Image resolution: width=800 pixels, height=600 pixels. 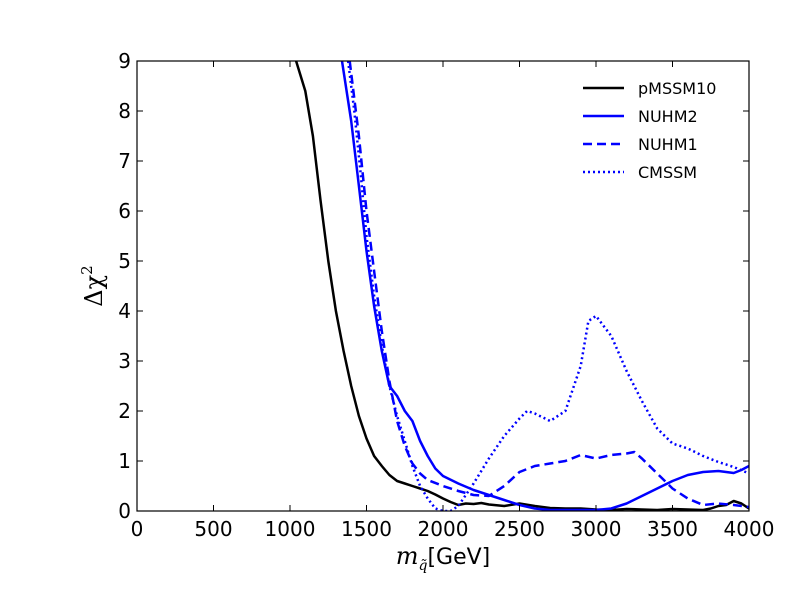 What do you see at coordinates (124, 61) in the screenshot?
I see `y-tick-label: 9` at bounding box center [124, 61].